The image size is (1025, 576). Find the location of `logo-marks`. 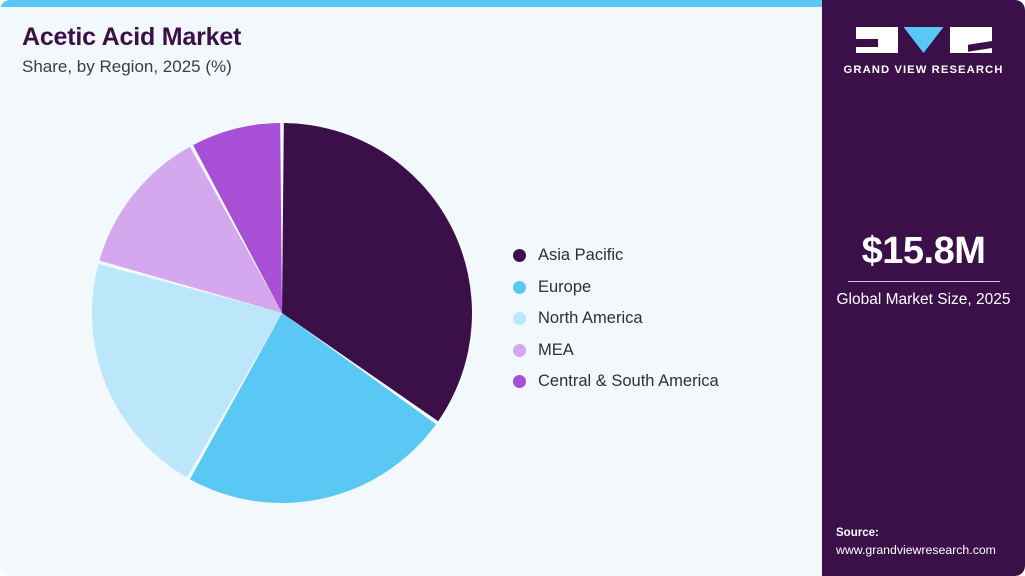

logo-marks is located at coordinates (923, 40).